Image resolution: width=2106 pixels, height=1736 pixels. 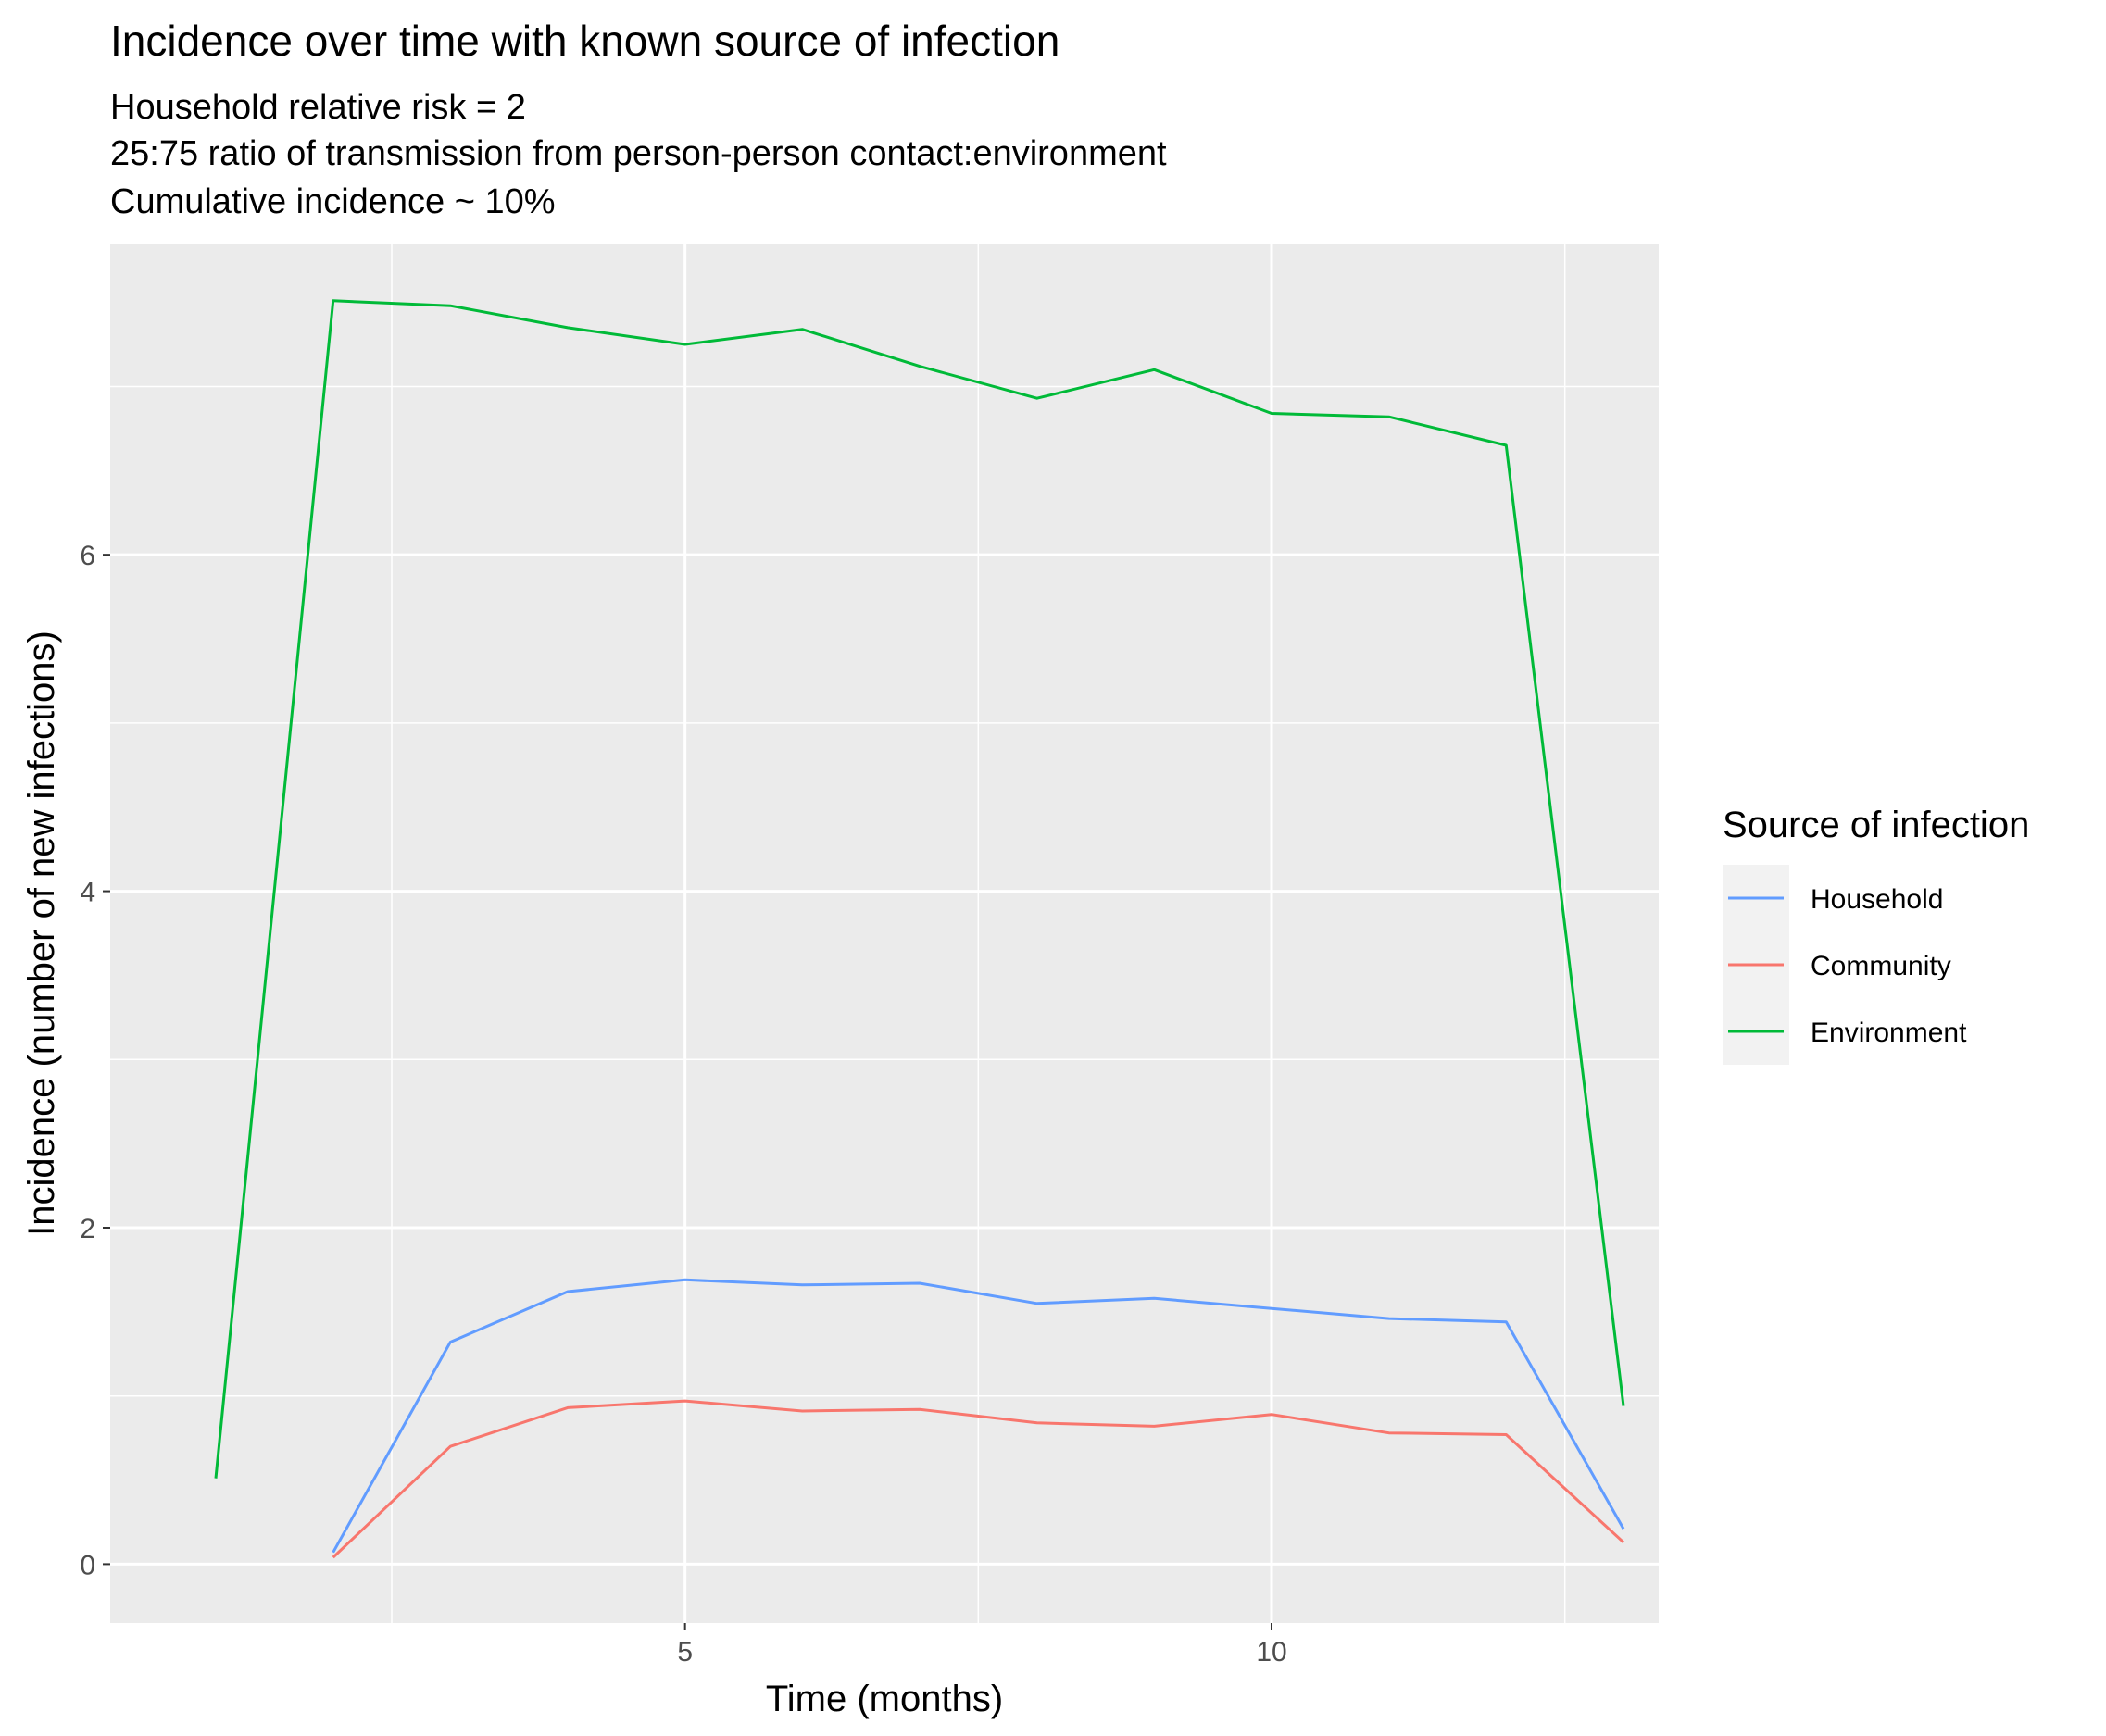 What do you see at coordinates (87, 893) in the screenshot?
I see `y-tick-label: 4` at bounding box center [87, 893].